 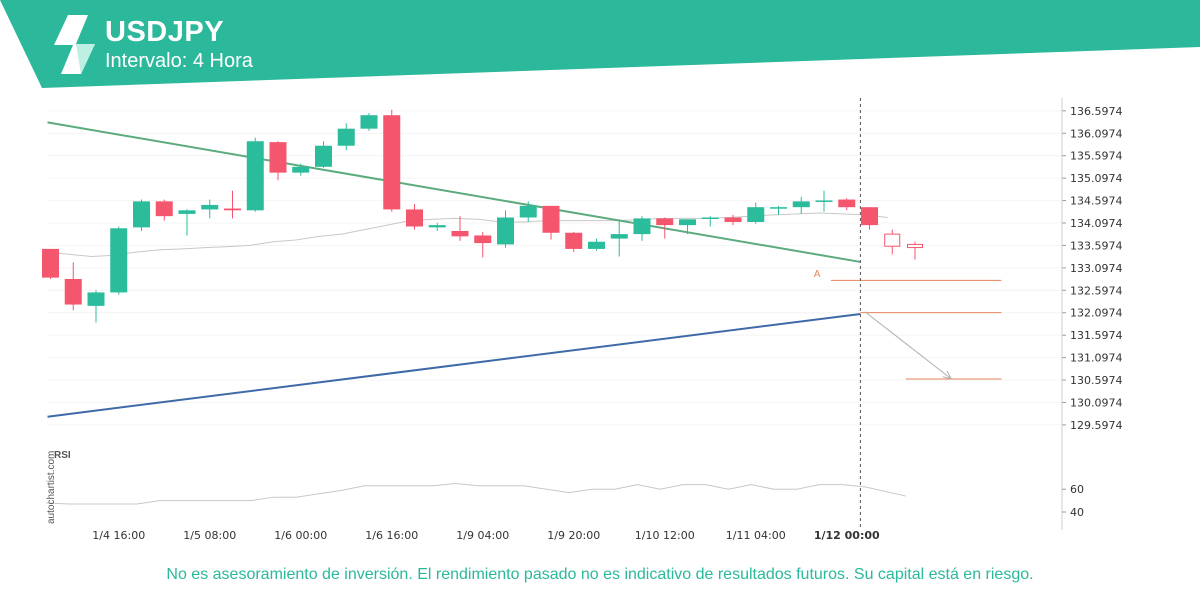 I want to click on price-tick-label: 134.5974, so click(x=1096, y=201).